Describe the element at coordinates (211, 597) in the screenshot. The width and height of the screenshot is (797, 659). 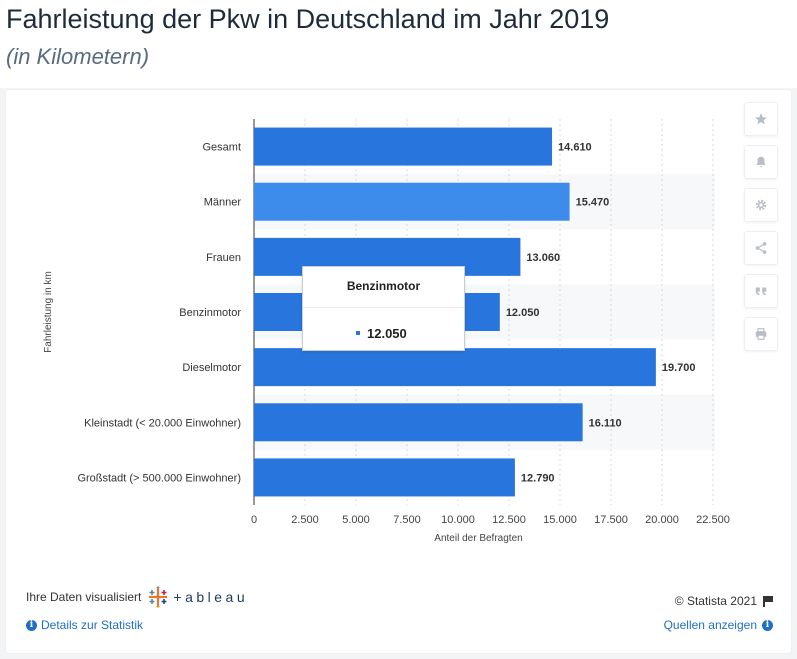
I see `tableau-wordmark: +ableau` at that location.